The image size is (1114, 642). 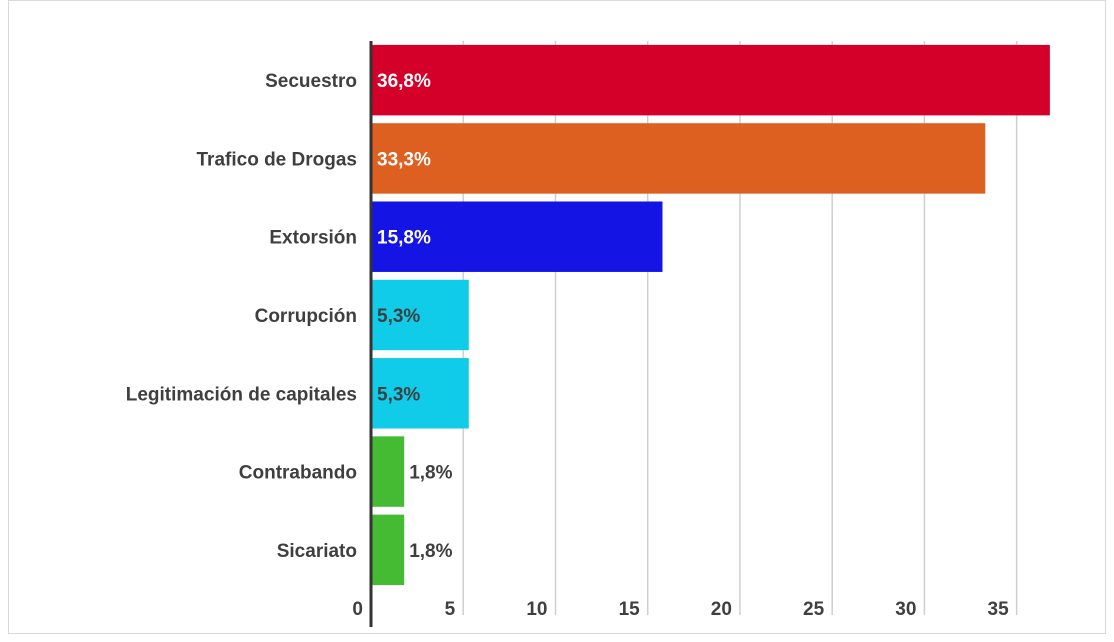 What do you see at coordinates (814, 609) in the screenshot?
I see `x-tick-label: 25` at bounding box center [814, 609].